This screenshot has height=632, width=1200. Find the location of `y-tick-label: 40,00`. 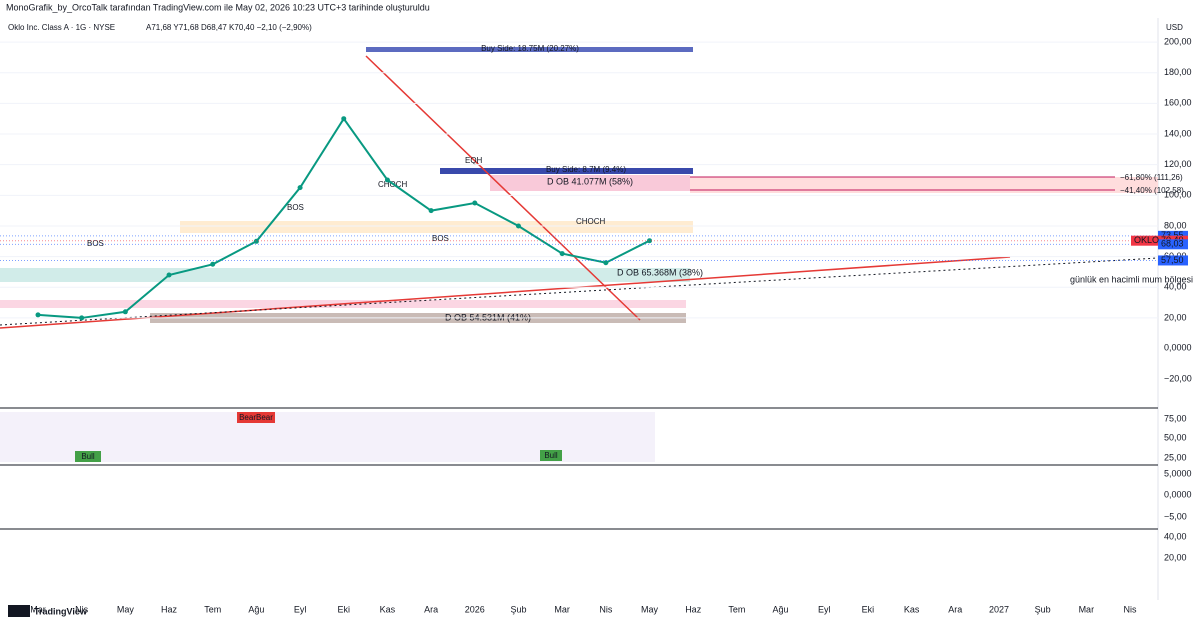

y-tick-label: 40,00 is located at coordinates (1175, 287).